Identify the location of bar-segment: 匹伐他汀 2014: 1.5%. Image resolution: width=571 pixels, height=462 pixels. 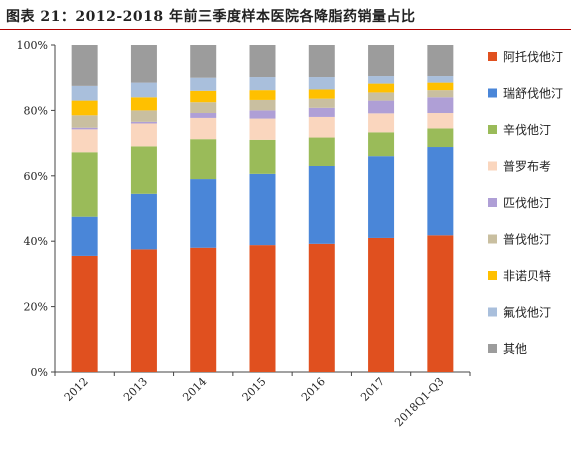
(203, 115).